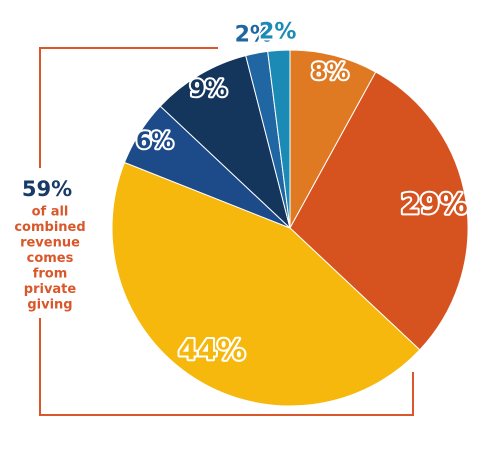 This screenshot has height=452, width=500. I want to click on value-label: 8%, so click(329, 72).